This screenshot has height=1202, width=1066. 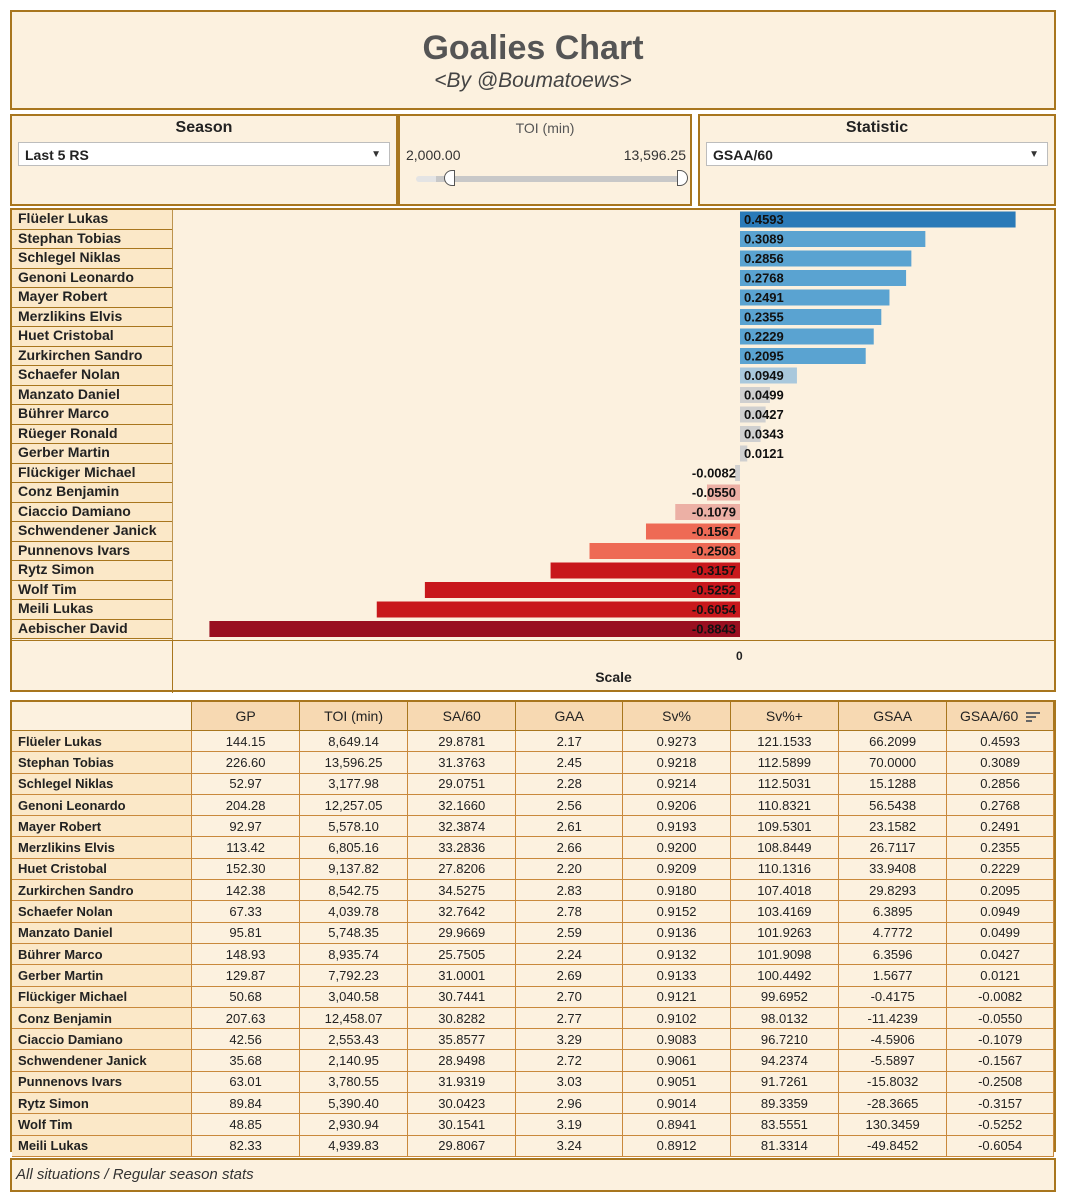 I want to click on table-cell: 56.5438, so click(x=893, y=805).